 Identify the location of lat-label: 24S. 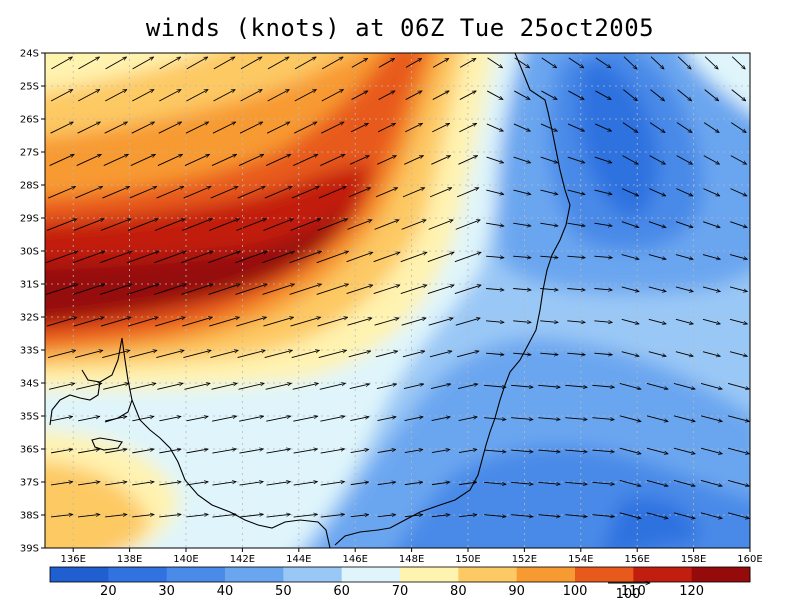
(29, 54).